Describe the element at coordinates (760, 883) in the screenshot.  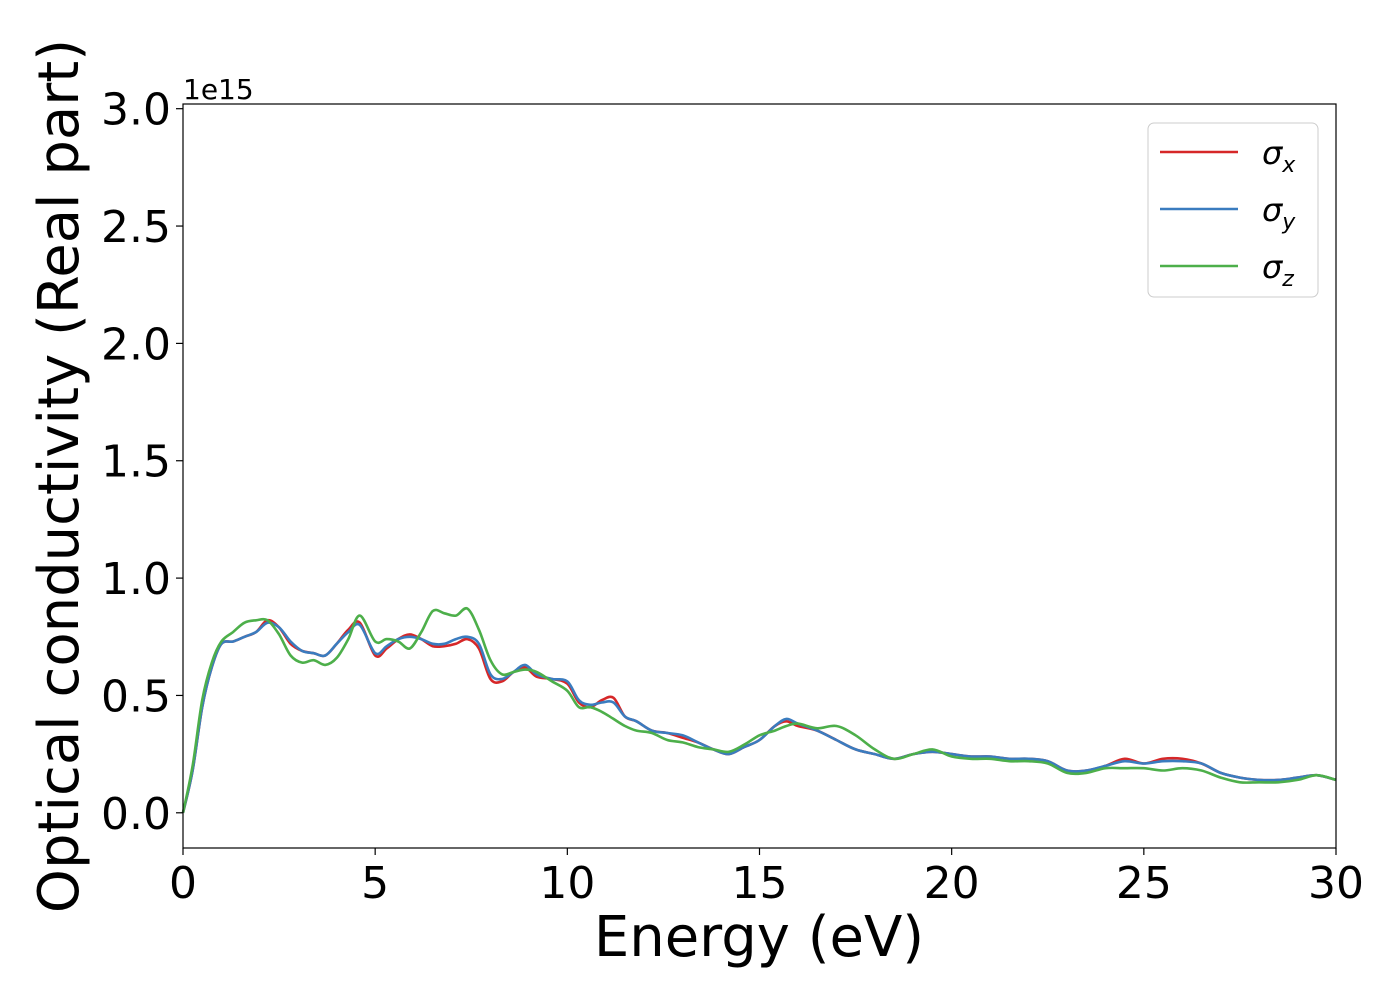
I see `x-tick-label: 15` at that location.